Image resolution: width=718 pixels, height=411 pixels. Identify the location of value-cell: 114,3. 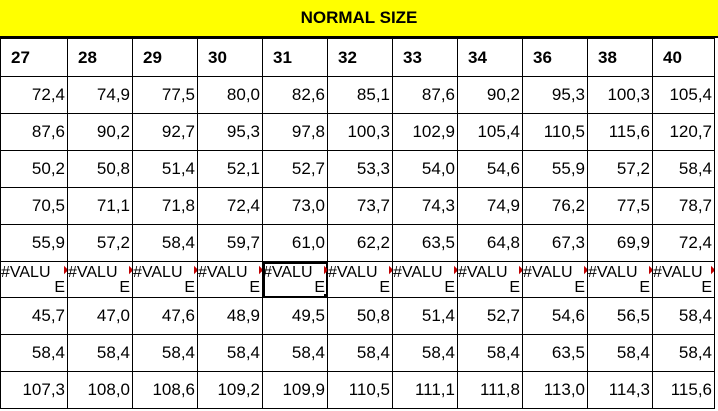
(620, 390).